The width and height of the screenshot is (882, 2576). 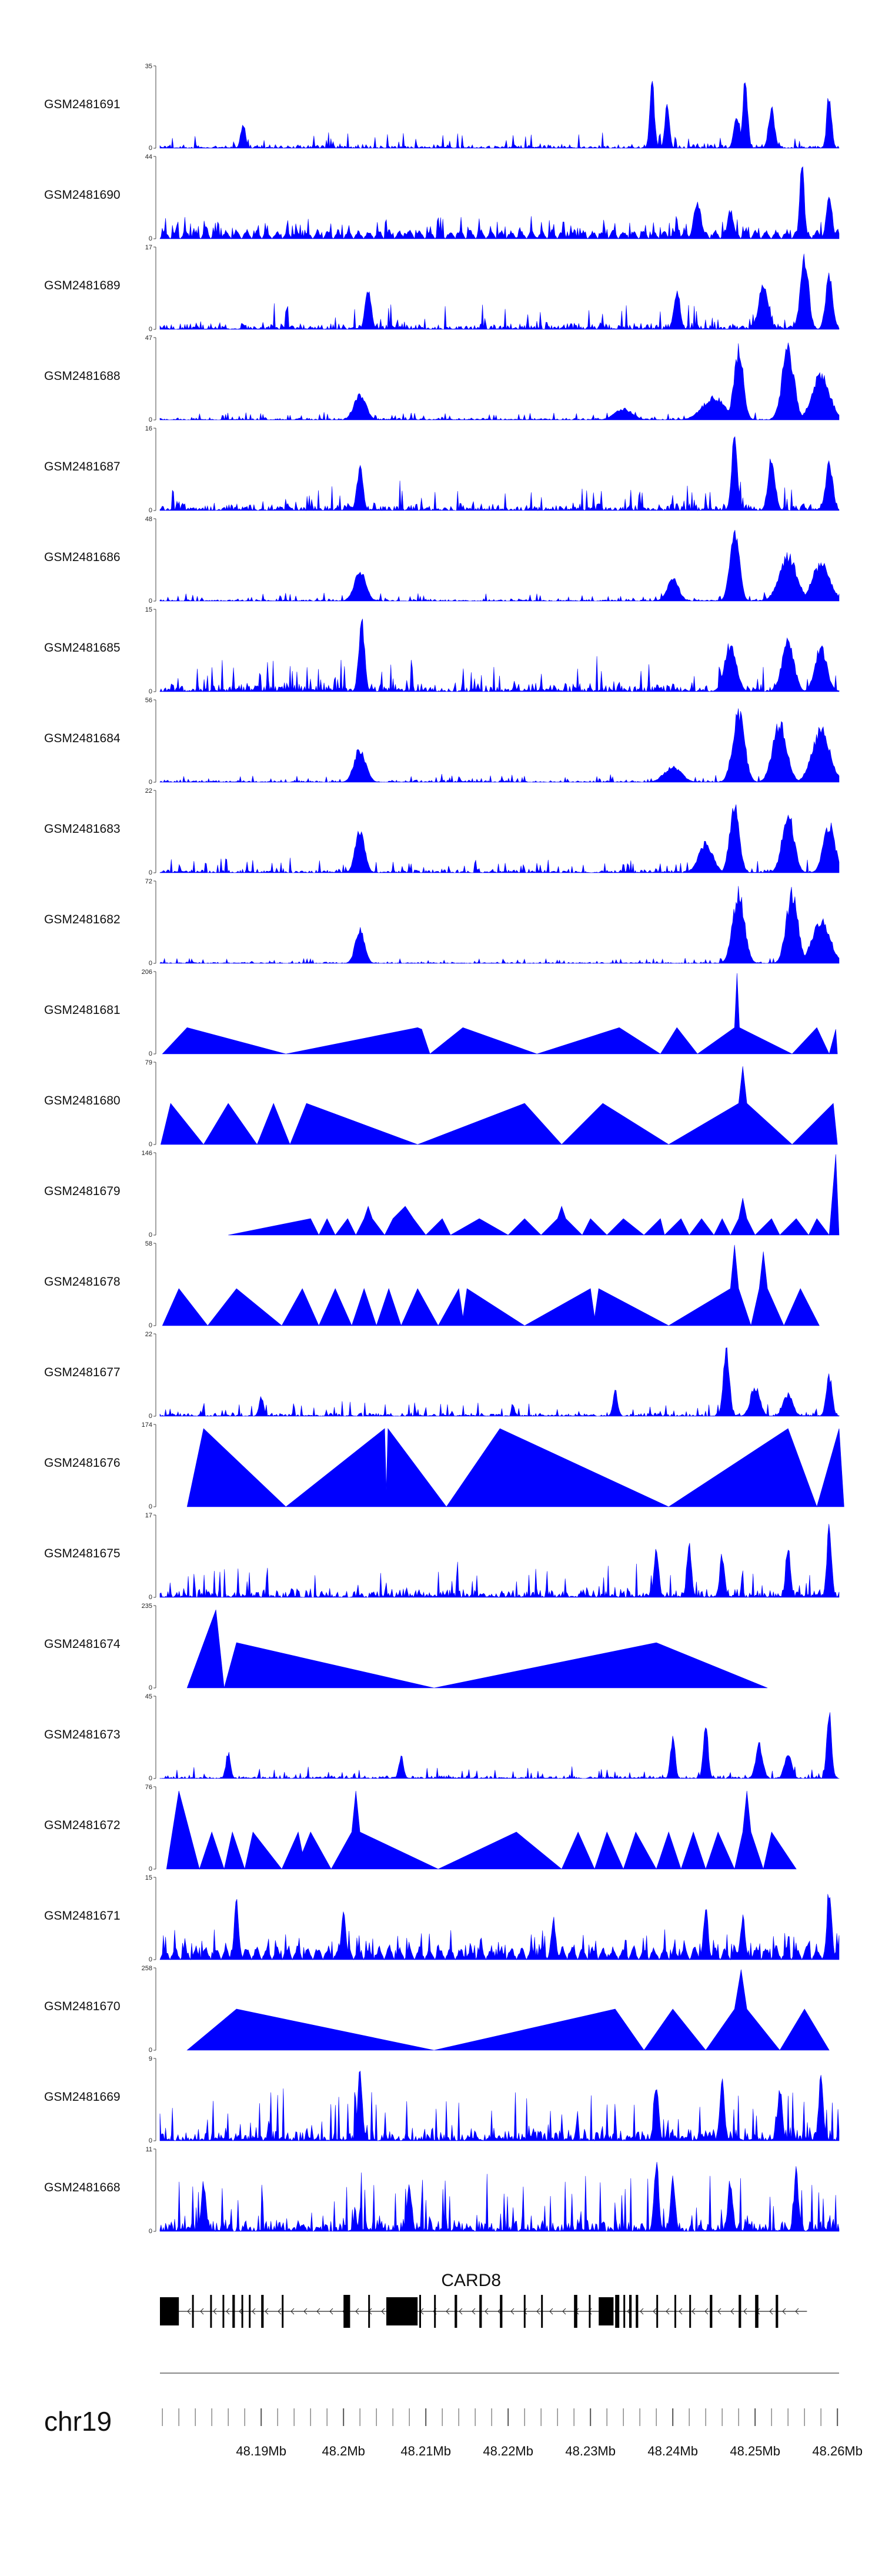 What do you see at coordinates (148, 1062) in the screenshot?
I see `y-tick-max: 79` at bounding box center [148, 1062].